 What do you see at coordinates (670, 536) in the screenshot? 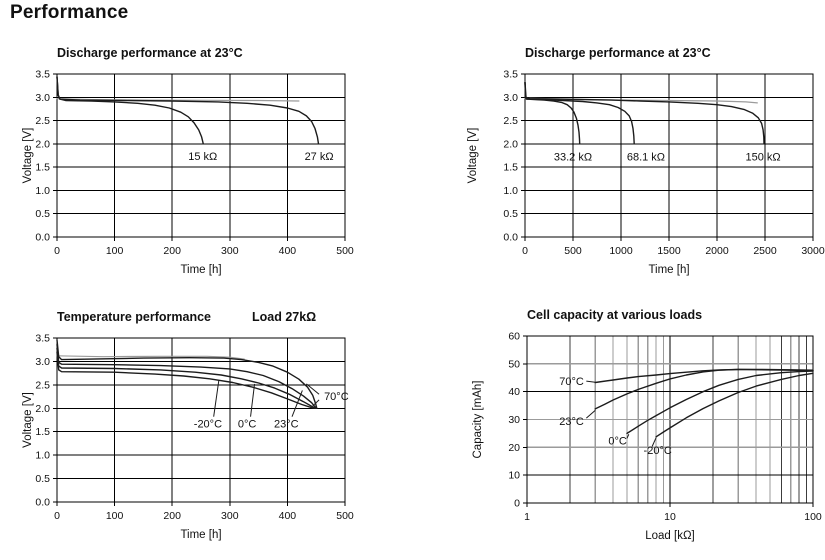
I see `x-axis-label: Load [kΩ]` at bounding box center [670, 536].